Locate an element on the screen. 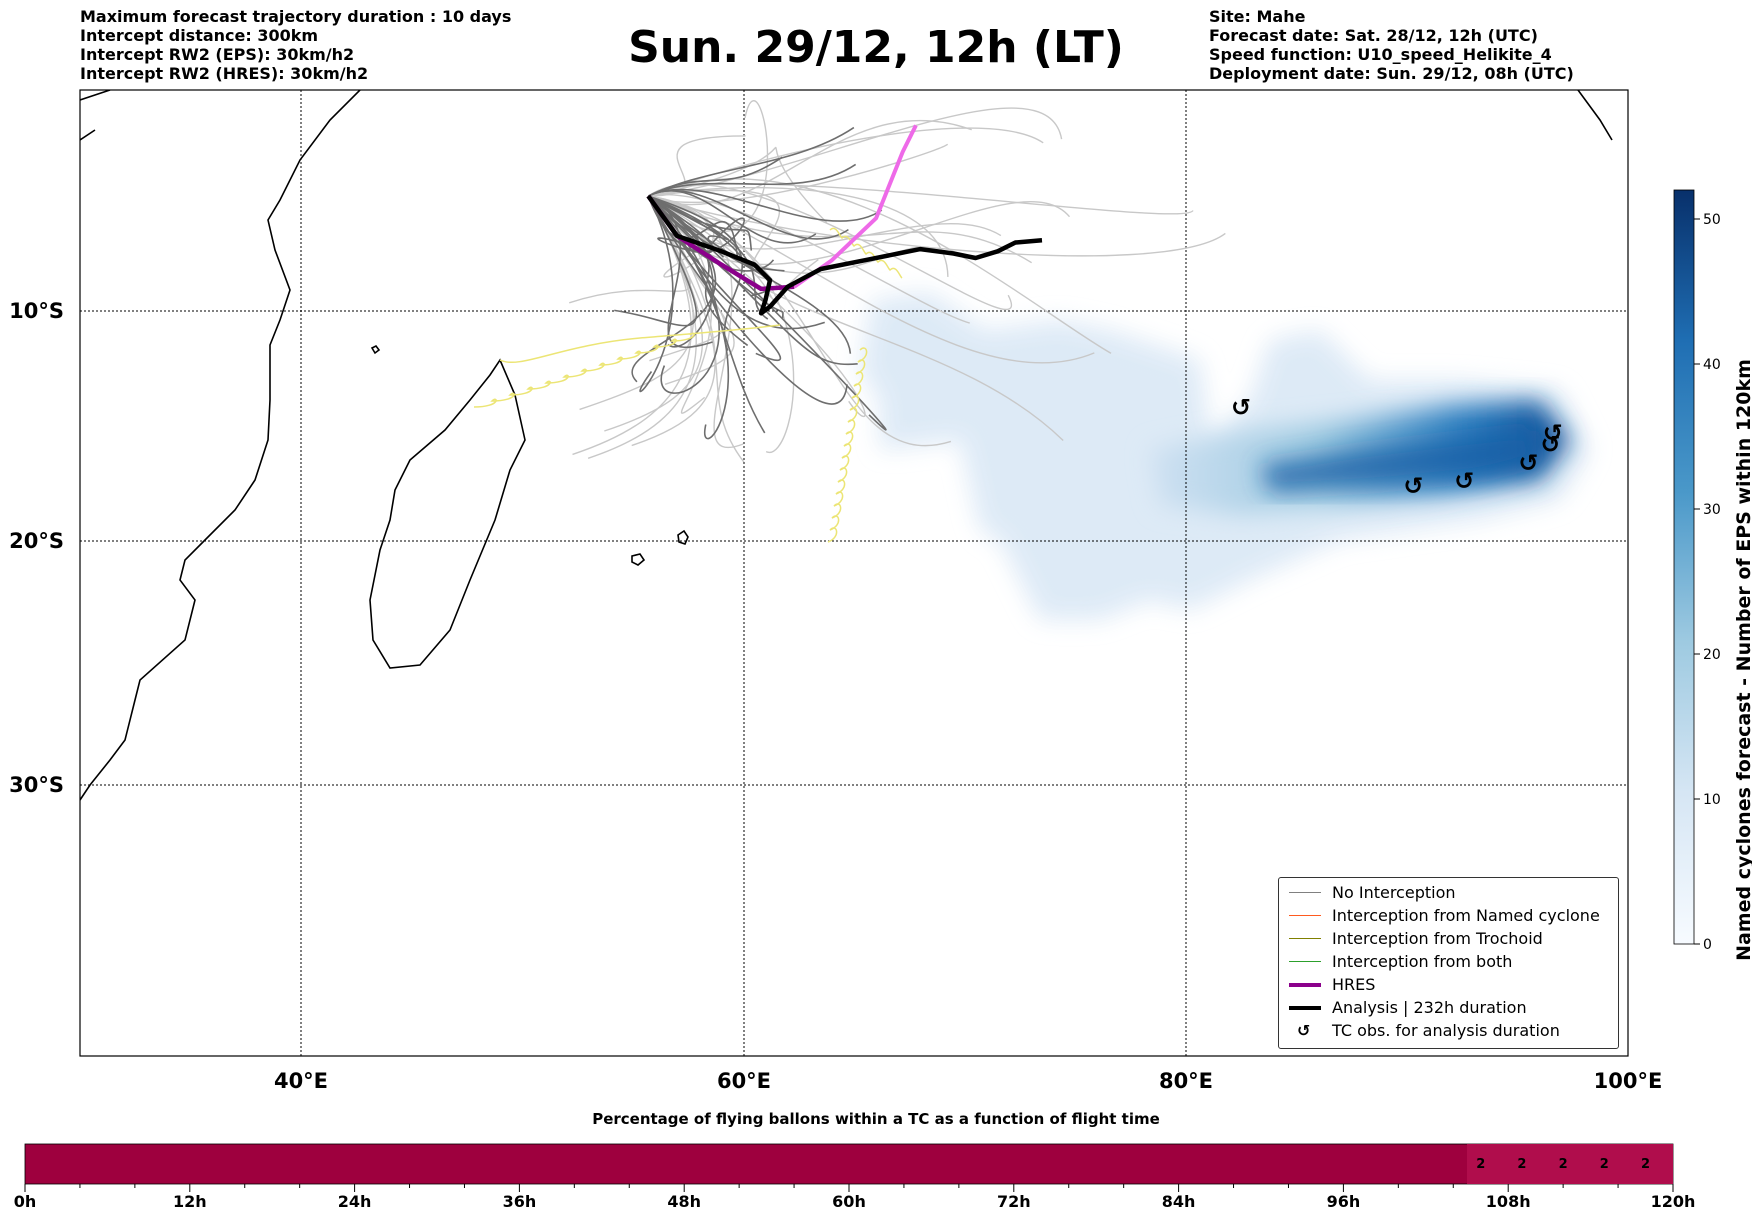  intercept-distance: Intercept distance: 300km is located at coordinates (199, 35).